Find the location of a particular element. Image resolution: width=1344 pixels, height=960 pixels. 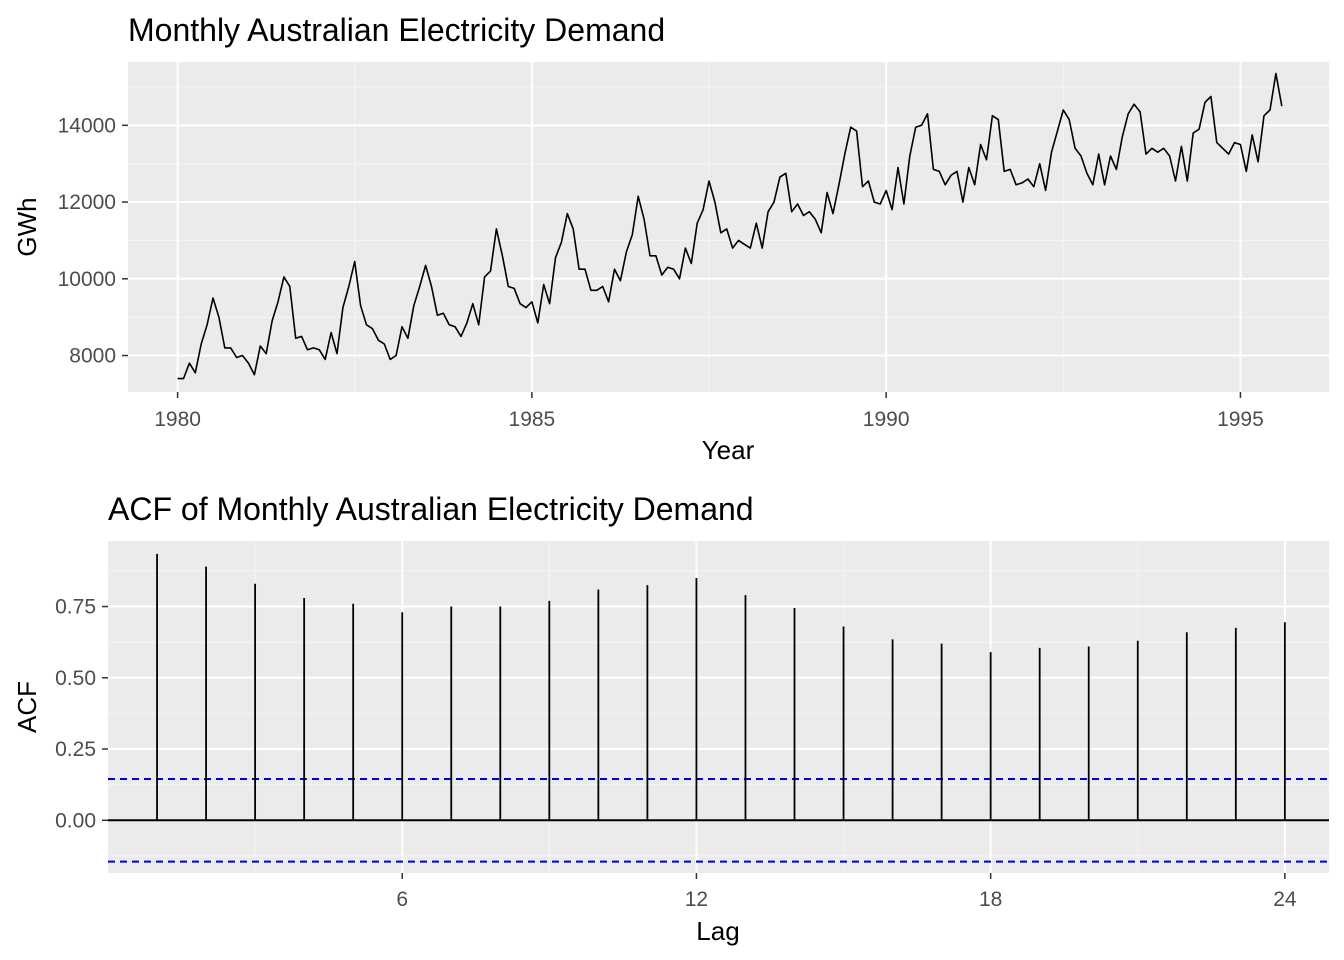

y-tick-label: 0.50 is located at coordinates (75, 678).